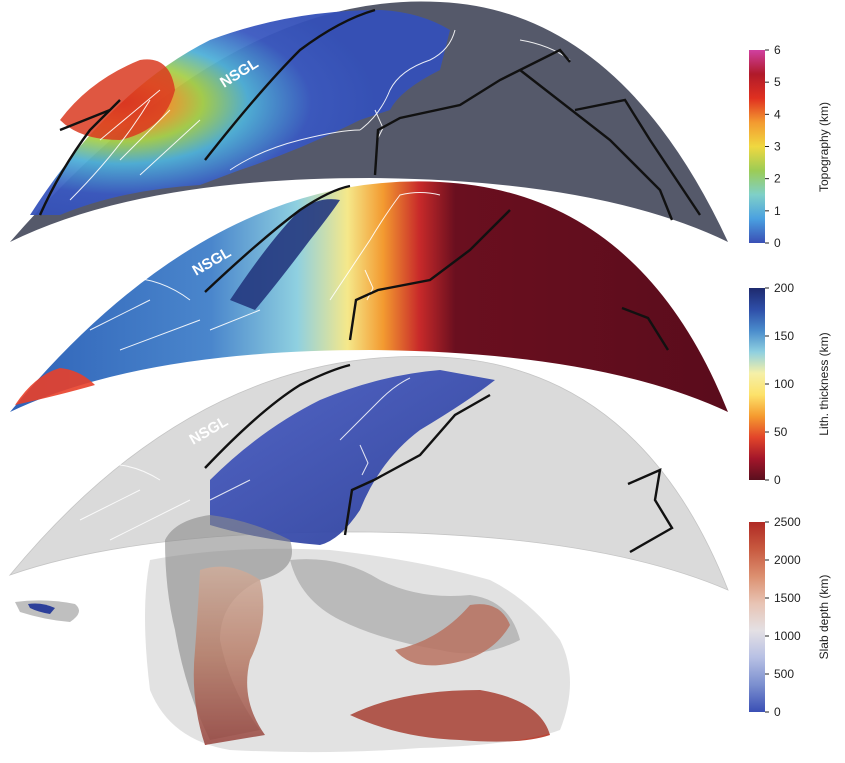  I want to click on topography-colorbar-ramp, so click(757, 146).